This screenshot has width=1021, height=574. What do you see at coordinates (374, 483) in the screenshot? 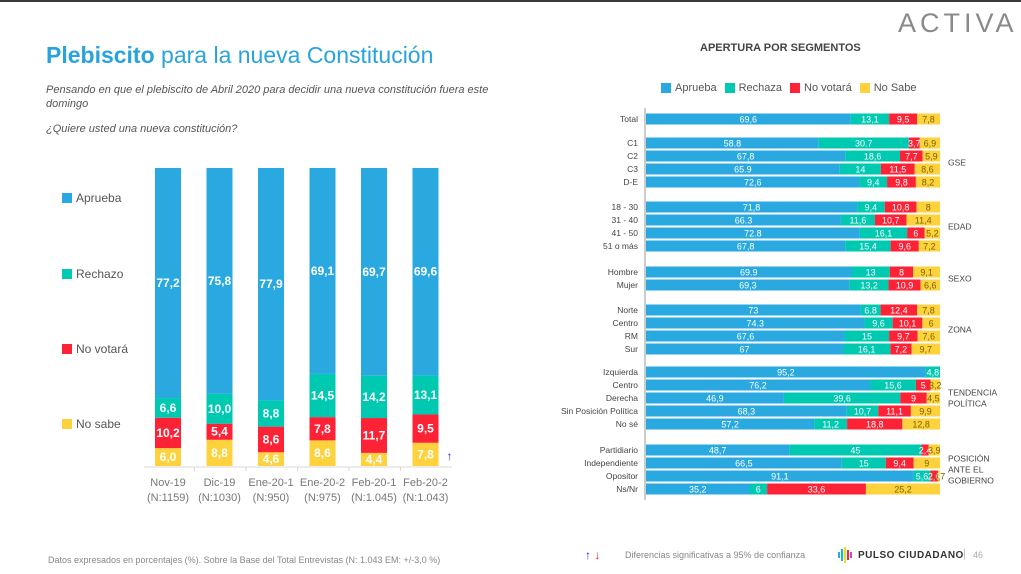
I see `category-label: Feb-20-1` at bounding box center [374, 483].